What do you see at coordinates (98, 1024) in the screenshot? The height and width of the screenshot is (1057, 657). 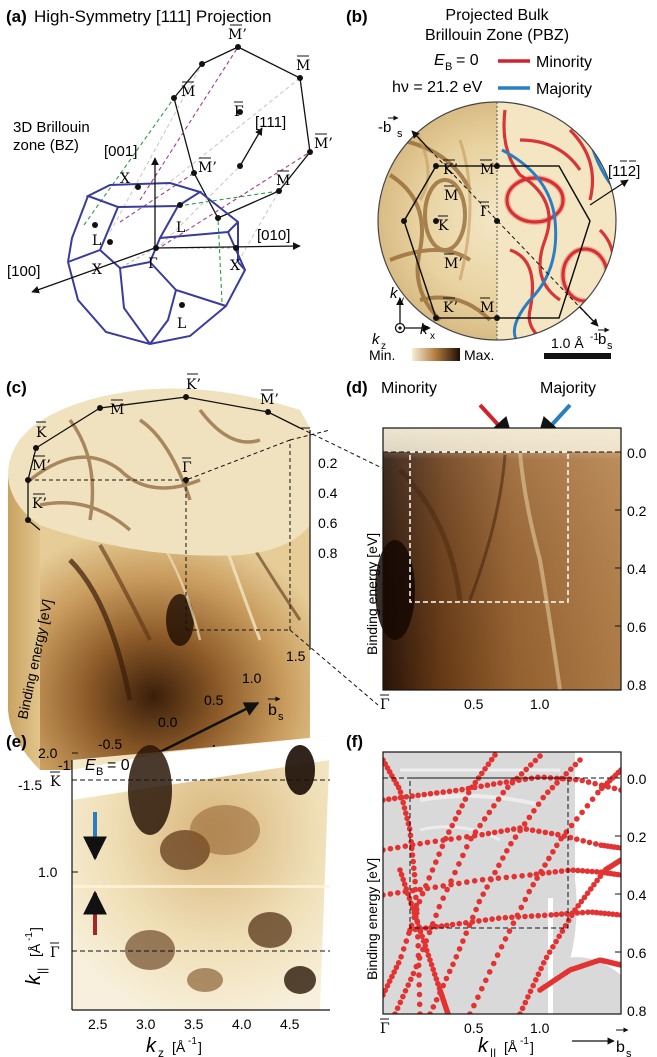 I see `svg-text: 2.5` at bounding box center [98, 1024].